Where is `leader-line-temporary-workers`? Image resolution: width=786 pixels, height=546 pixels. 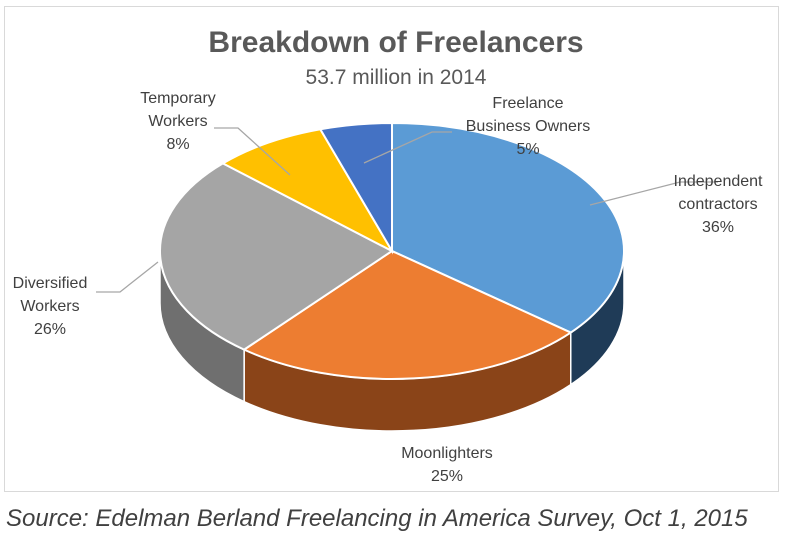
leader-line-temporary-workers is located at coordinates (252, 151).